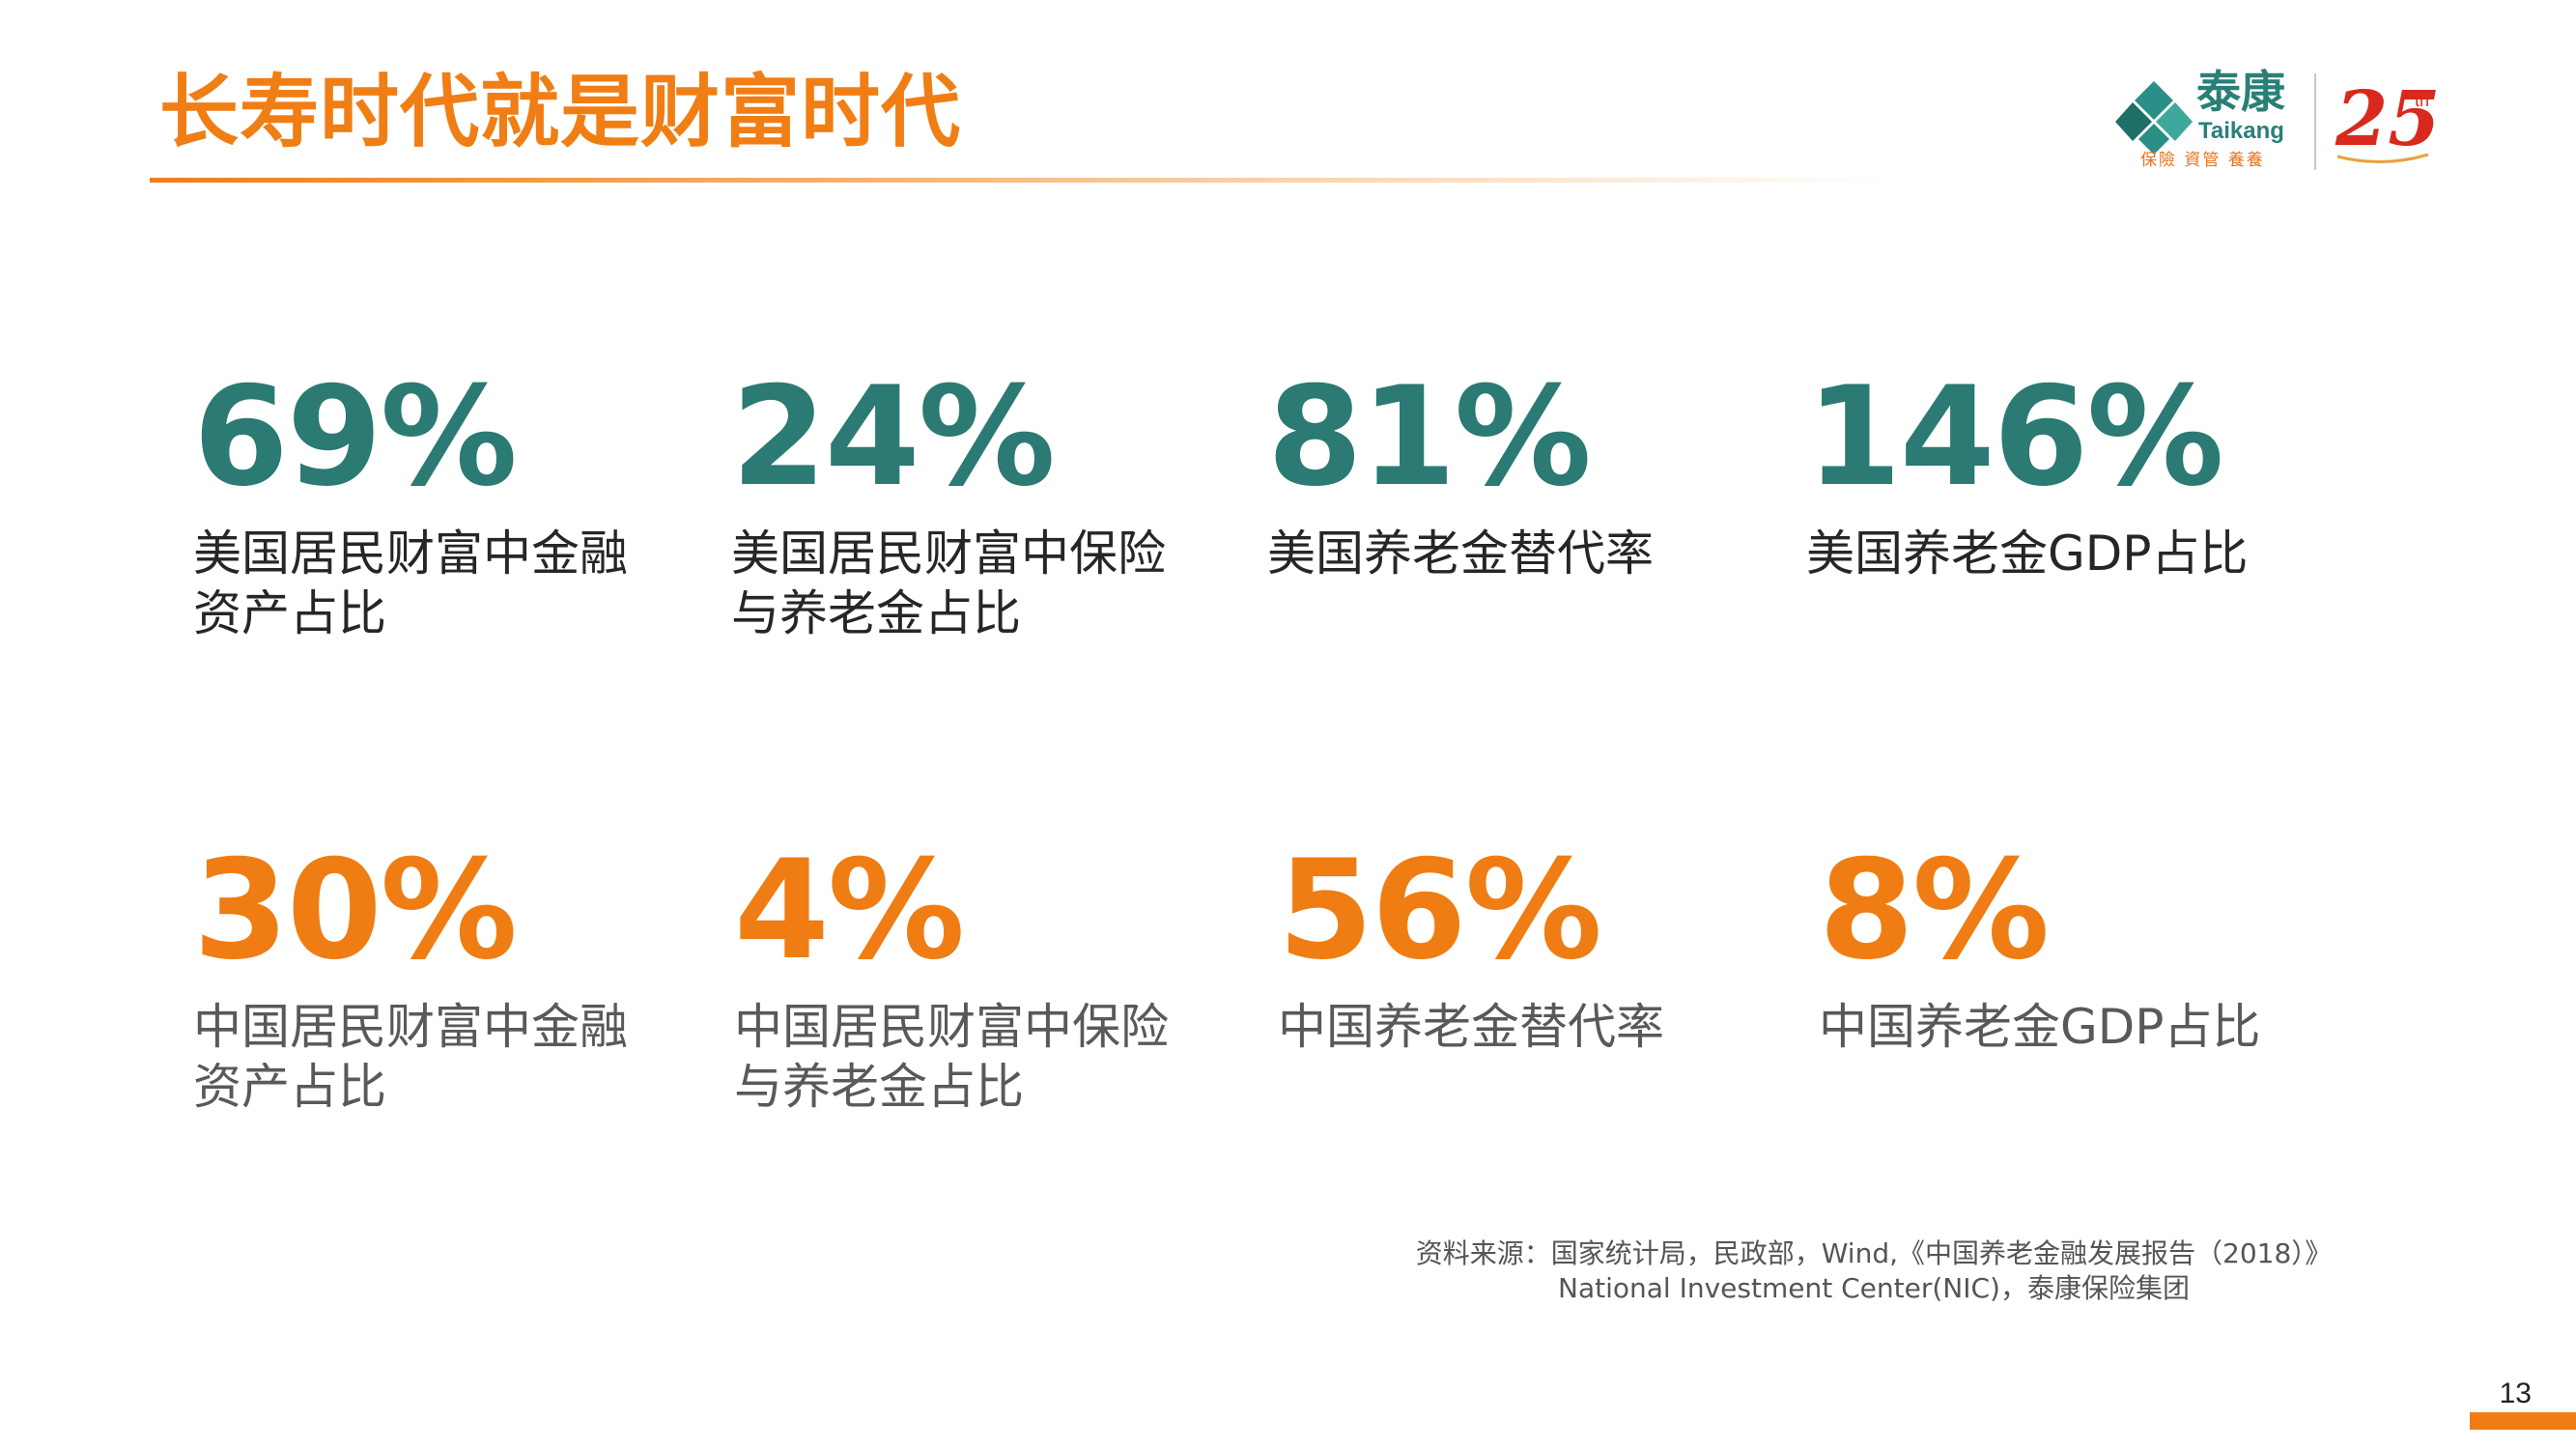 This screenshot has width=2576, height=1449. What do you see at coordinates (1874, 1253) in the screenshot?
I see `source-line-1: 资料来源：国家统计局，民政部，Wind,《中国养老金融发展报告（2018）》` at bounding box center [1874, 1253].